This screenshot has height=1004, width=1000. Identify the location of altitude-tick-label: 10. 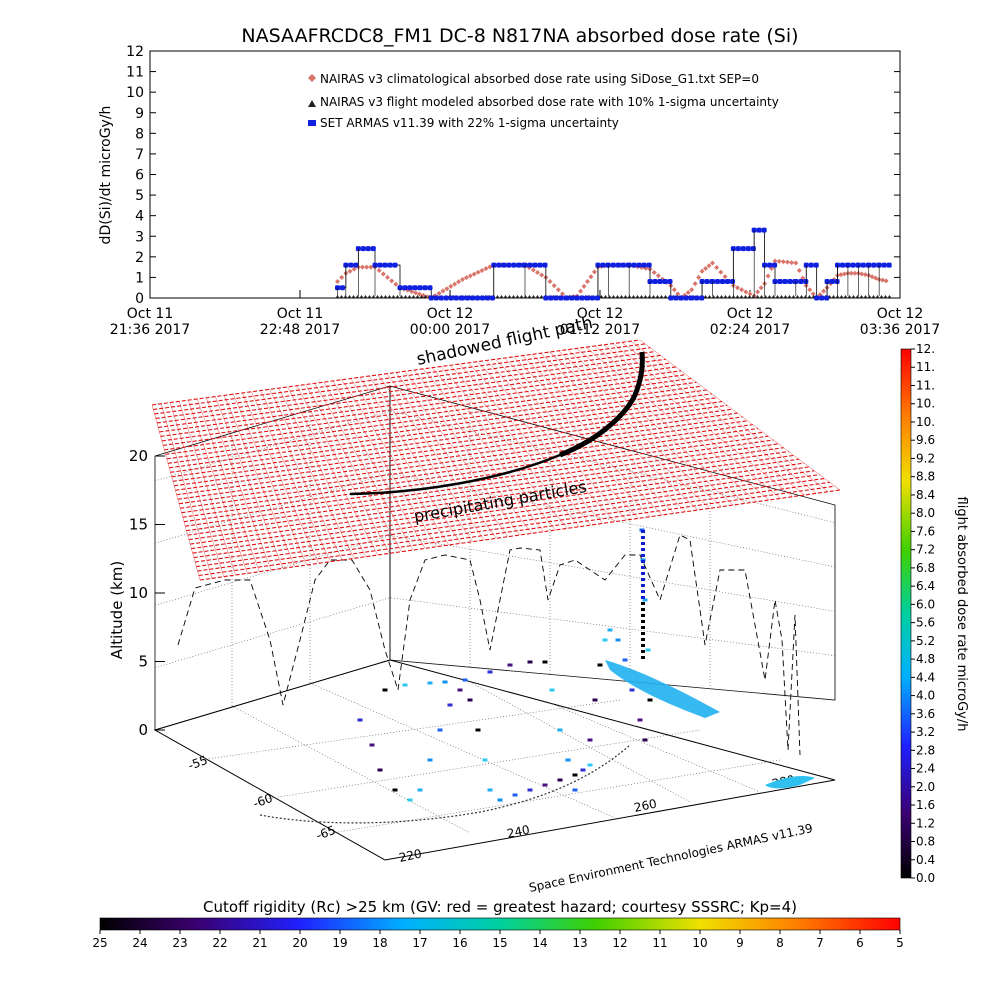
(138, 593).